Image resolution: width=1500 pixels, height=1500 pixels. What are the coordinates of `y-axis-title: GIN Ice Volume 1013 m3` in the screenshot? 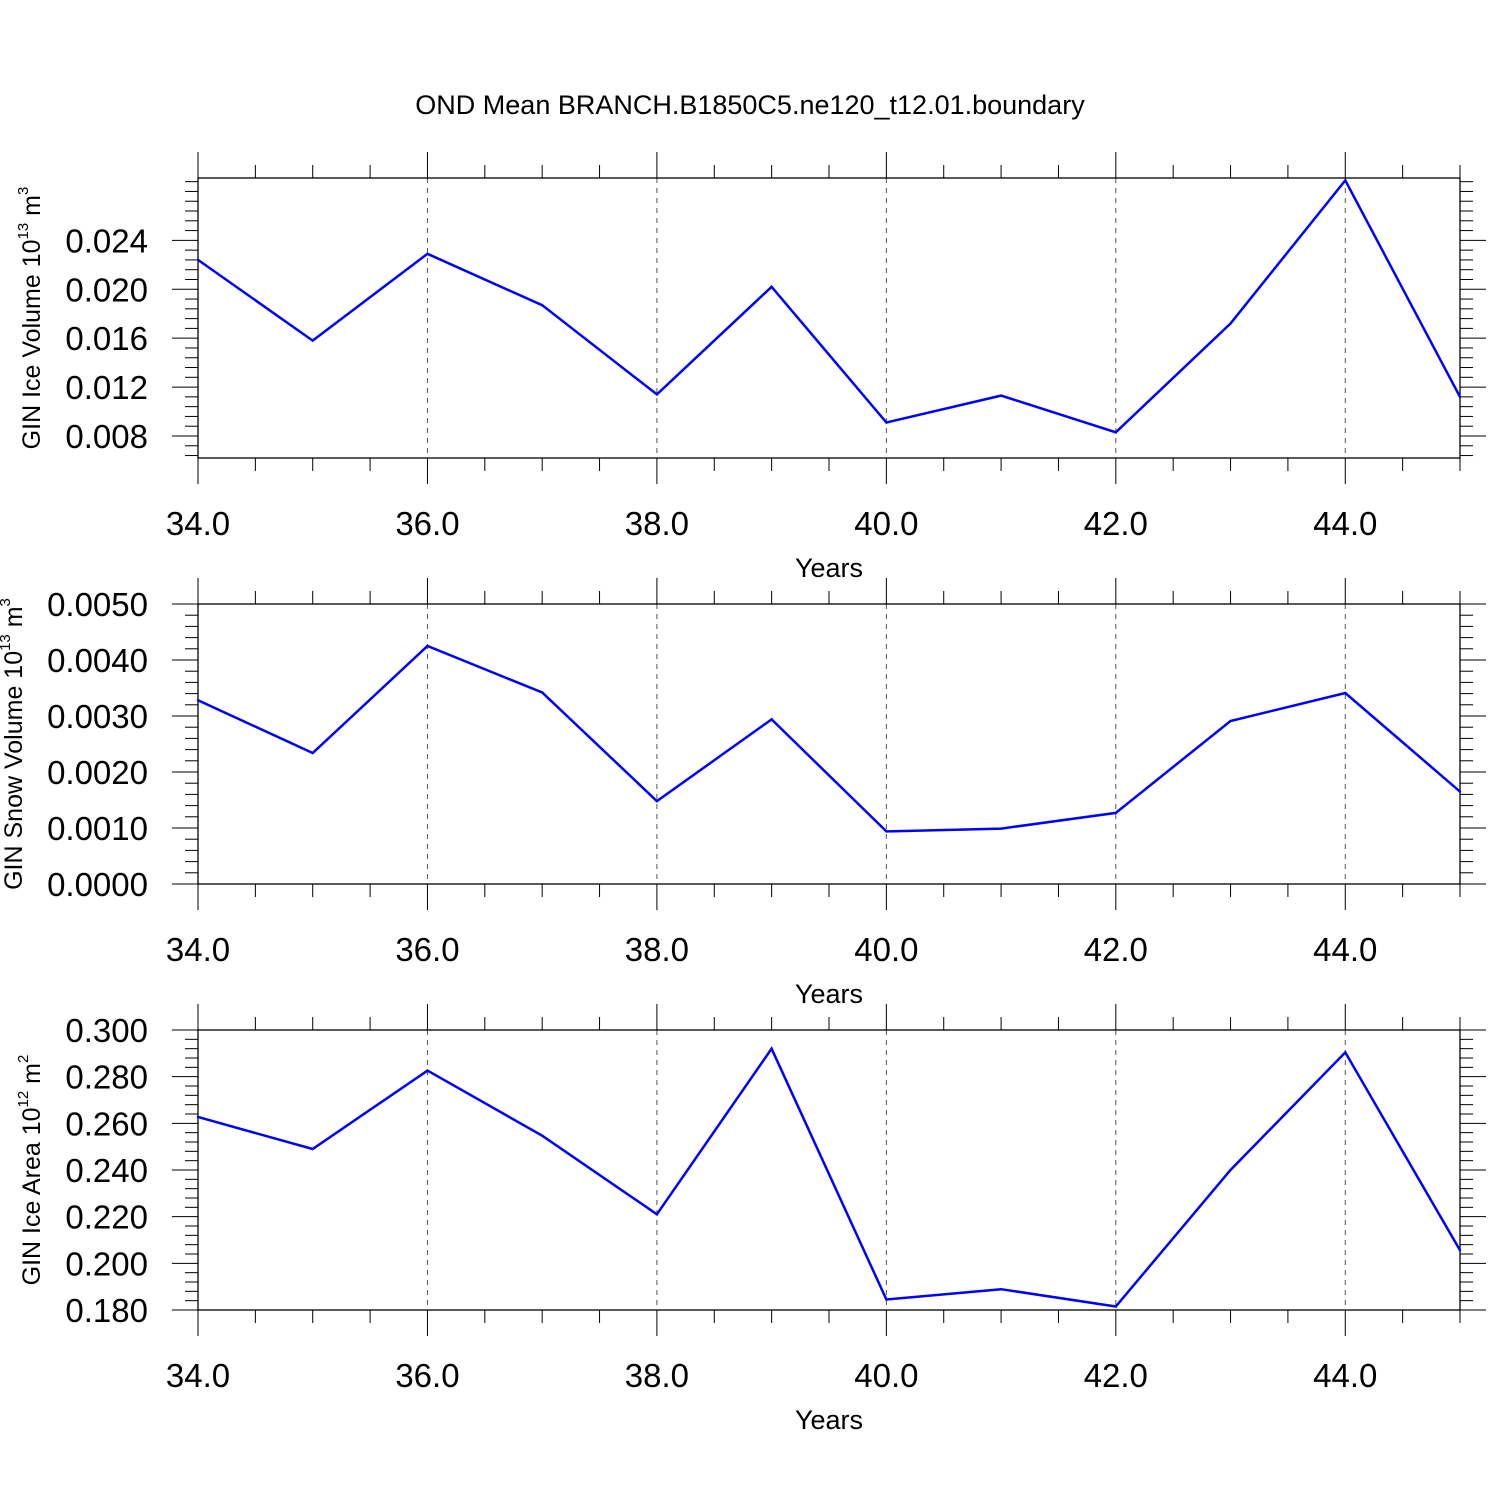 It's located at (30, 318).